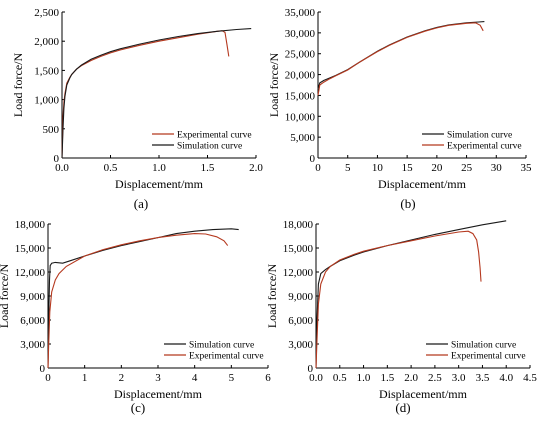 The height and width of the screenshot is (422, 550). I want to click on x-tick-label: 35, so click(527, 168).